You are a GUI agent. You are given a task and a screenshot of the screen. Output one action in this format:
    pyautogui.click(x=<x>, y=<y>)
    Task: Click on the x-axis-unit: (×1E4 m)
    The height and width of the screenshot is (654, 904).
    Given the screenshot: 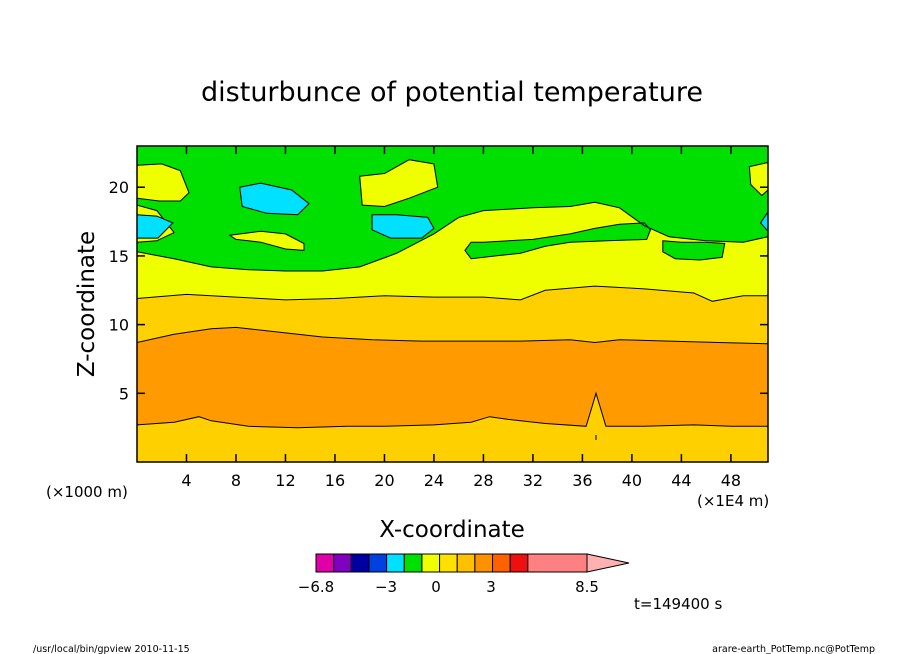 What is the action you would take?
    pyautogui.click(x=733, y=501)
    